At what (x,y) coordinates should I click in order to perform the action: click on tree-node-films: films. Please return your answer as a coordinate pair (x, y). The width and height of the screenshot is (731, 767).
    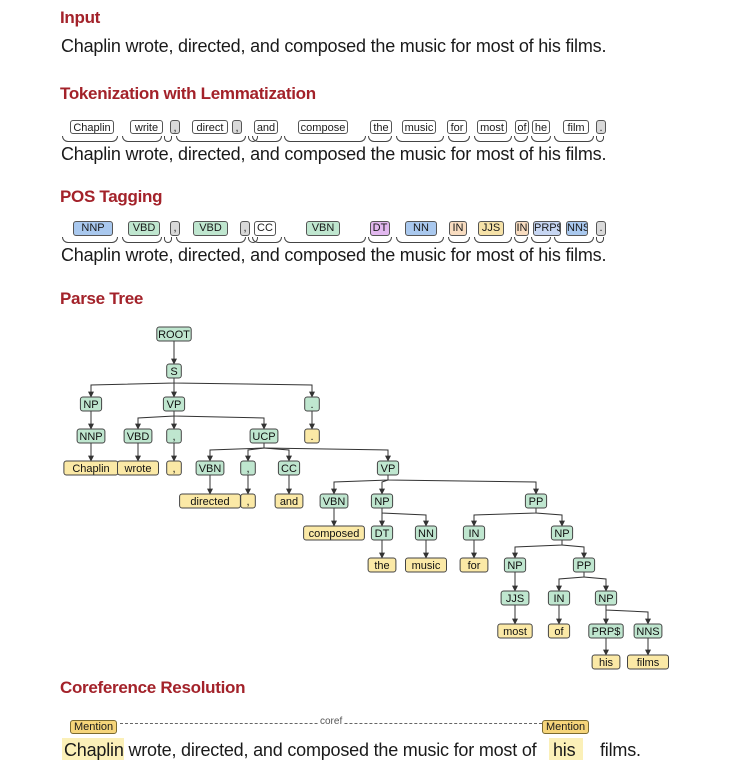
    Looking at the image, I should click on (648, 662).